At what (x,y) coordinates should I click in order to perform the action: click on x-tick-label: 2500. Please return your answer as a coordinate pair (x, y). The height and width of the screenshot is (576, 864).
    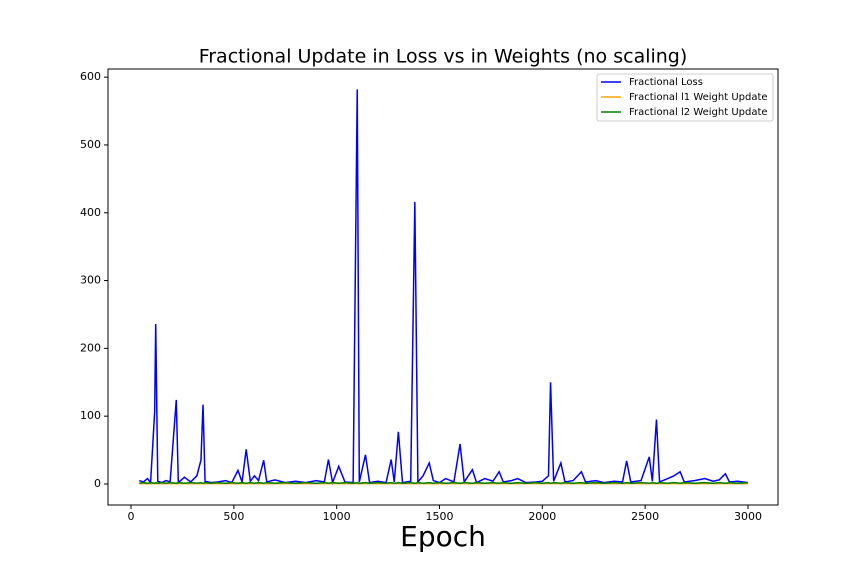
    Looking at the image, I should click on (645, 516).